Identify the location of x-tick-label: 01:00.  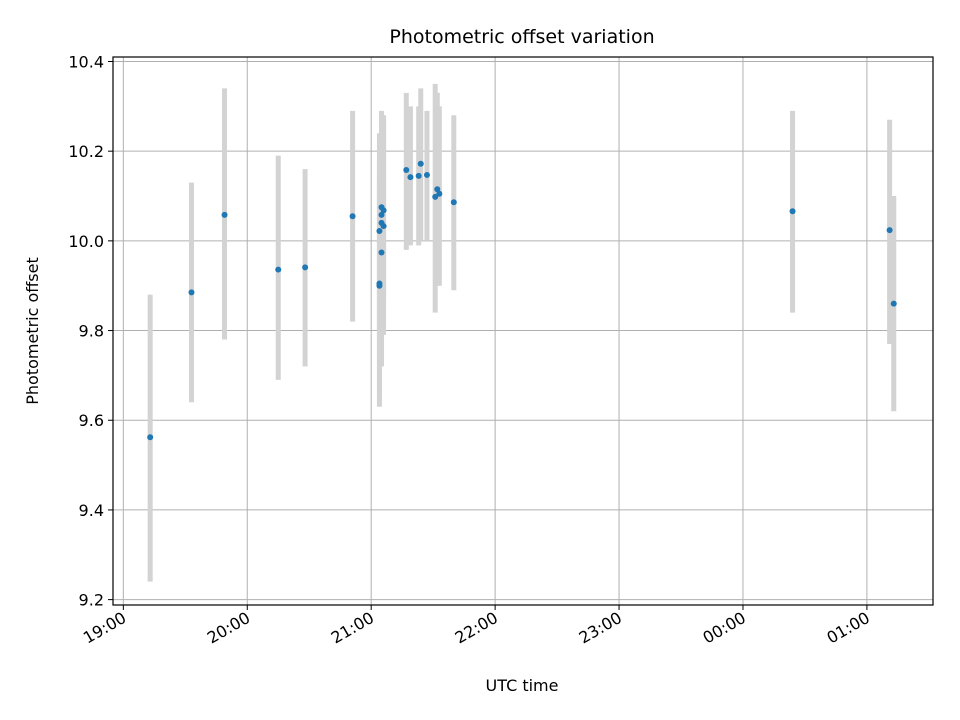
(847, 628).